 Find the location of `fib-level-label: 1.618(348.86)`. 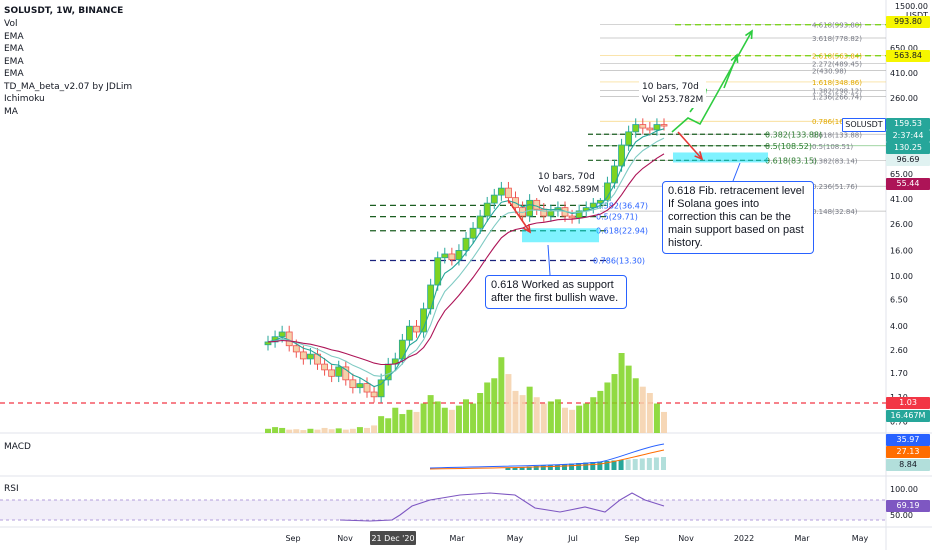

fib-level-label: 1.618(348.86) is located at coordinates (837, 83).